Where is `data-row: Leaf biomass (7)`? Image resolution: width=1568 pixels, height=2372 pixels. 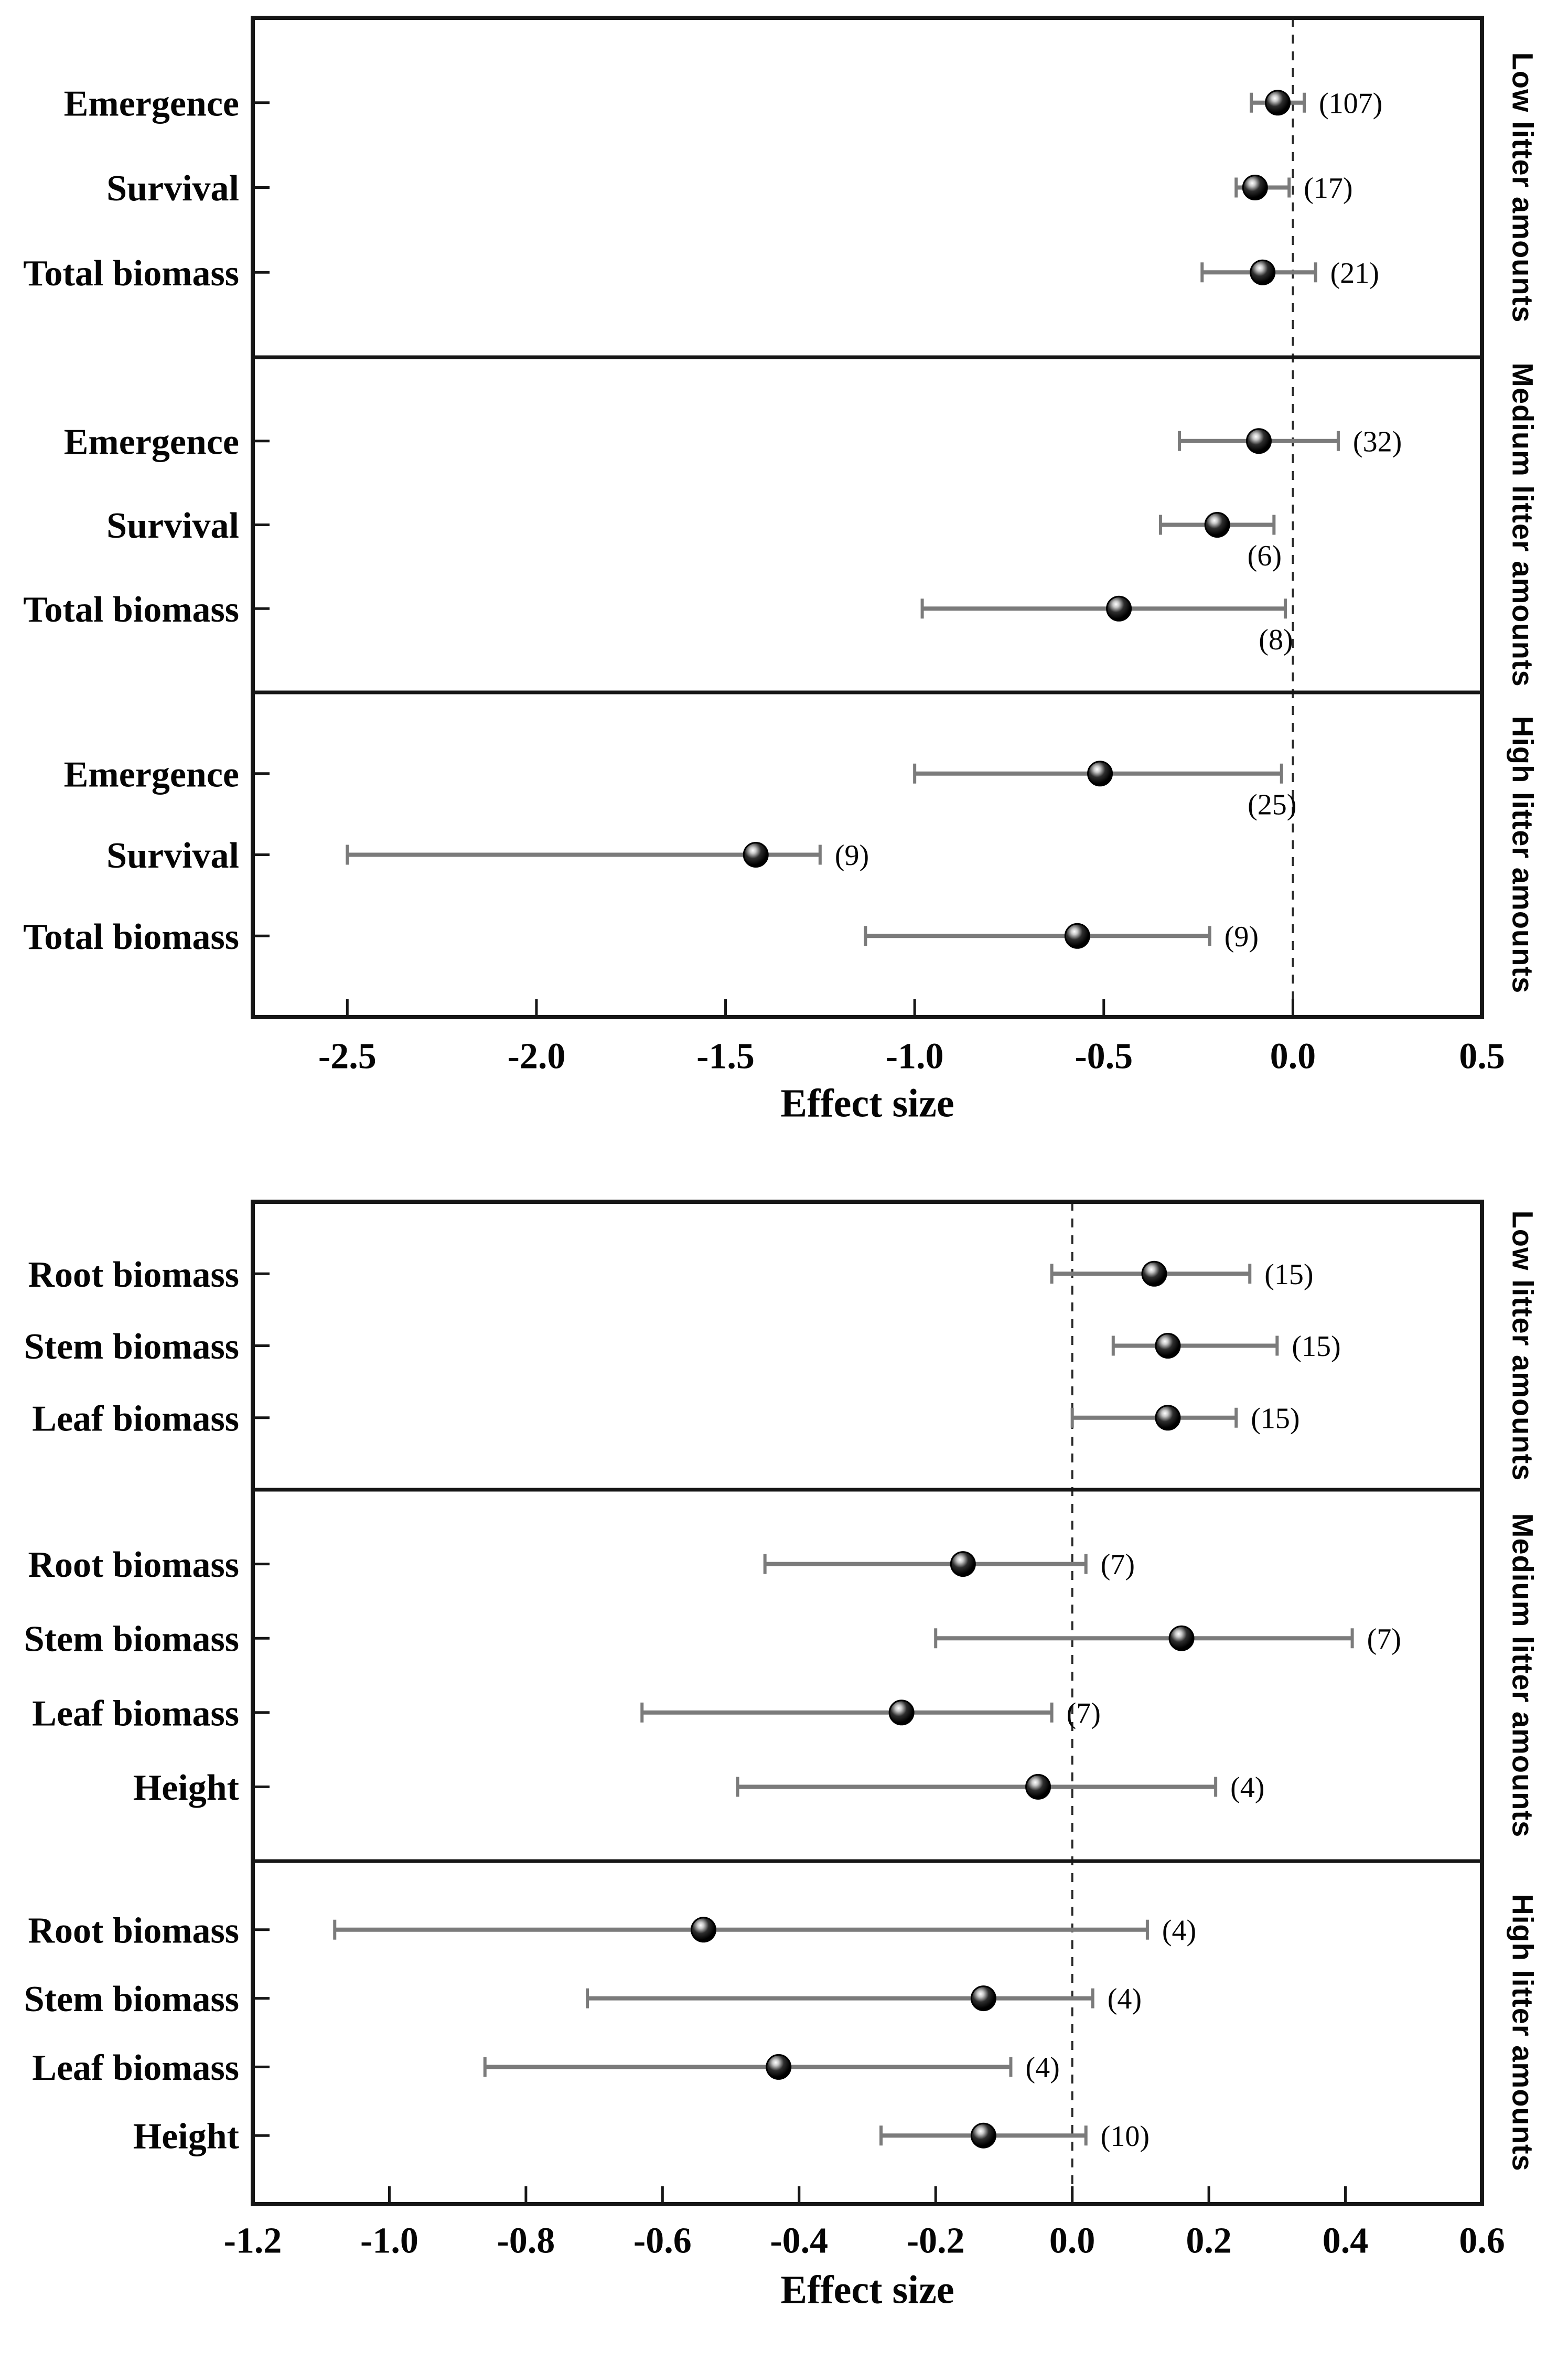
data-row: Leaf biomass (7) is located at coordinates (566, 1713).